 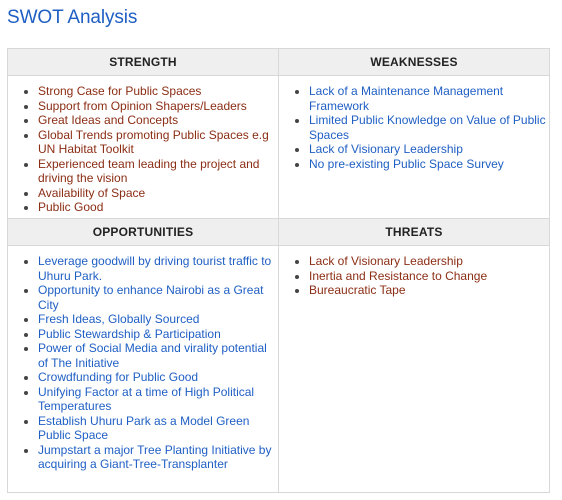 What do you see at coordinates (357, 290) in the screenshot?
I see `threats-item-text: Bureaucratic Tape` at bounding box center [357, 290].